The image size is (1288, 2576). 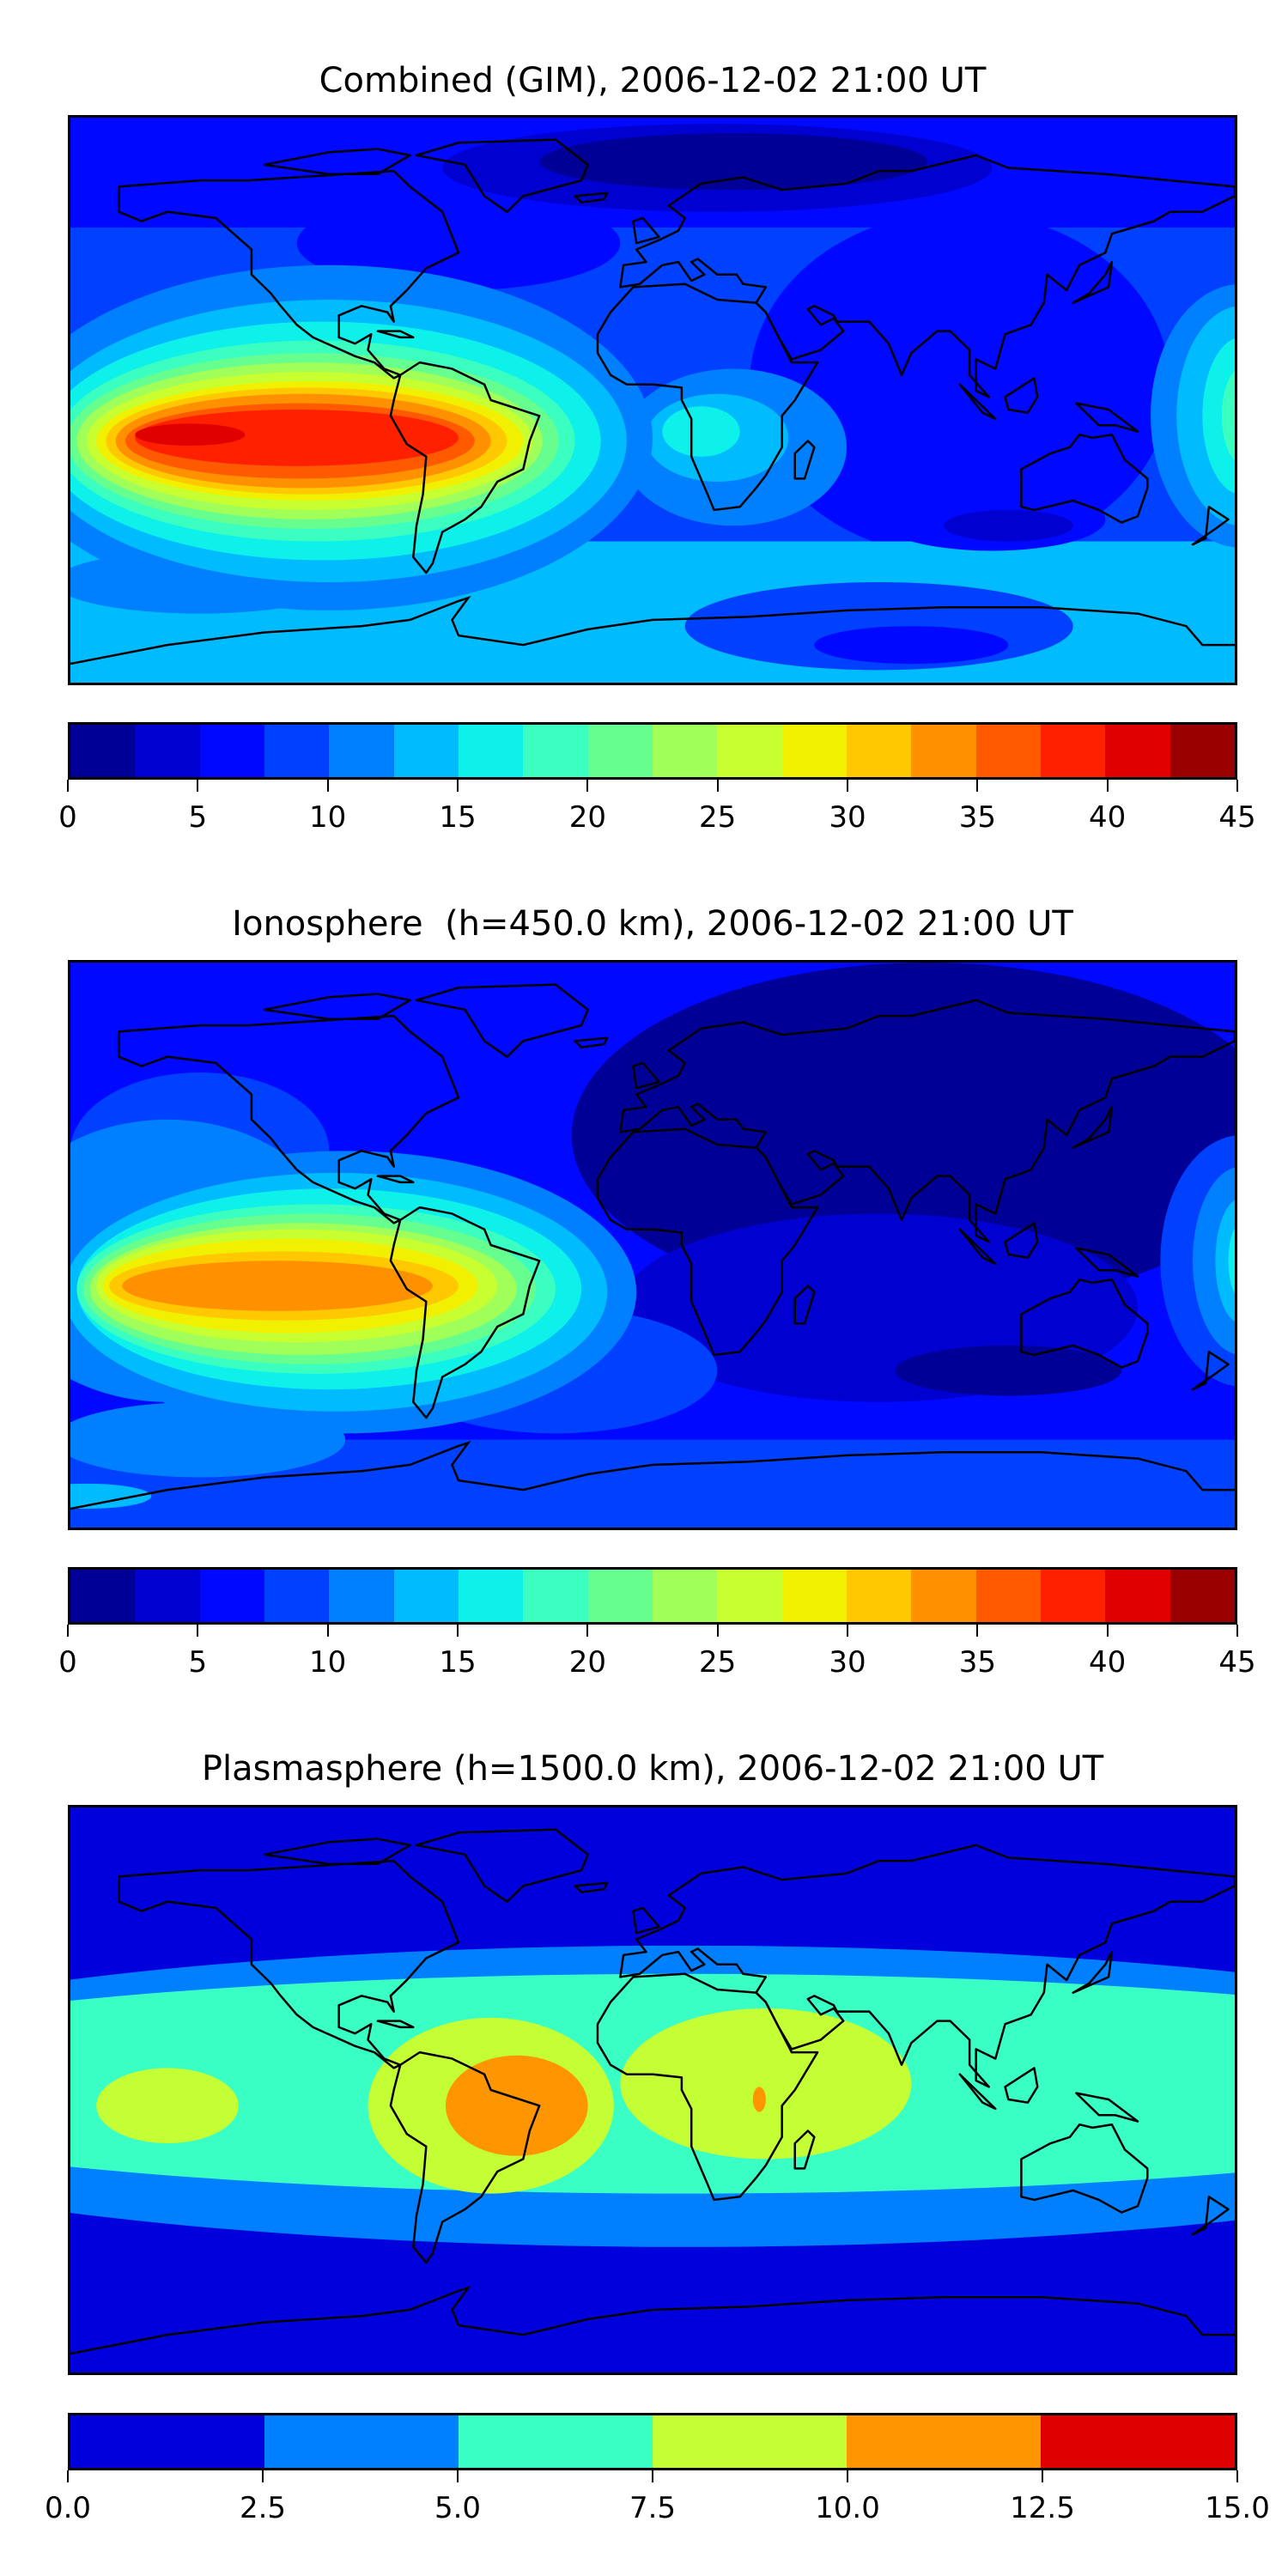 I want to click on colorbar-tick-label: 15.0, so click(x=1237, y=2508).